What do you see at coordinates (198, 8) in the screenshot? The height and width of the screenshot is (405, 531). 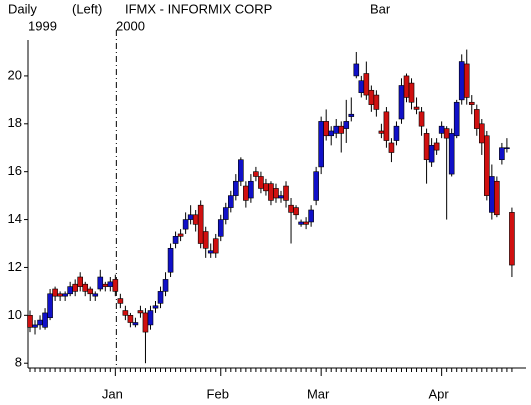 I see `chart-title: IFMX - INFORMIX CORP` at bounding box center [198, 8].